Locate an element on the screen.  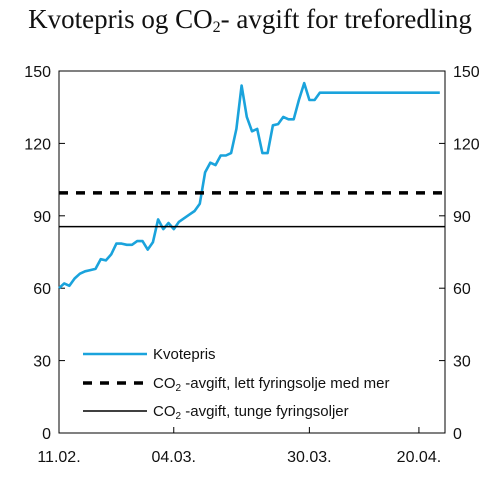
x-tick-label: 20.04. is located at coordinates (419, 457).